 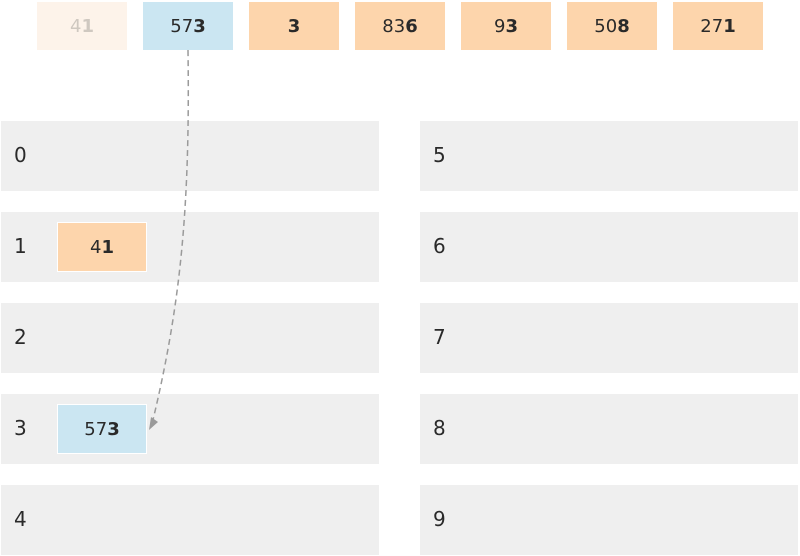 I want to click on card-prefix: 9, so click(x=500, y=26).